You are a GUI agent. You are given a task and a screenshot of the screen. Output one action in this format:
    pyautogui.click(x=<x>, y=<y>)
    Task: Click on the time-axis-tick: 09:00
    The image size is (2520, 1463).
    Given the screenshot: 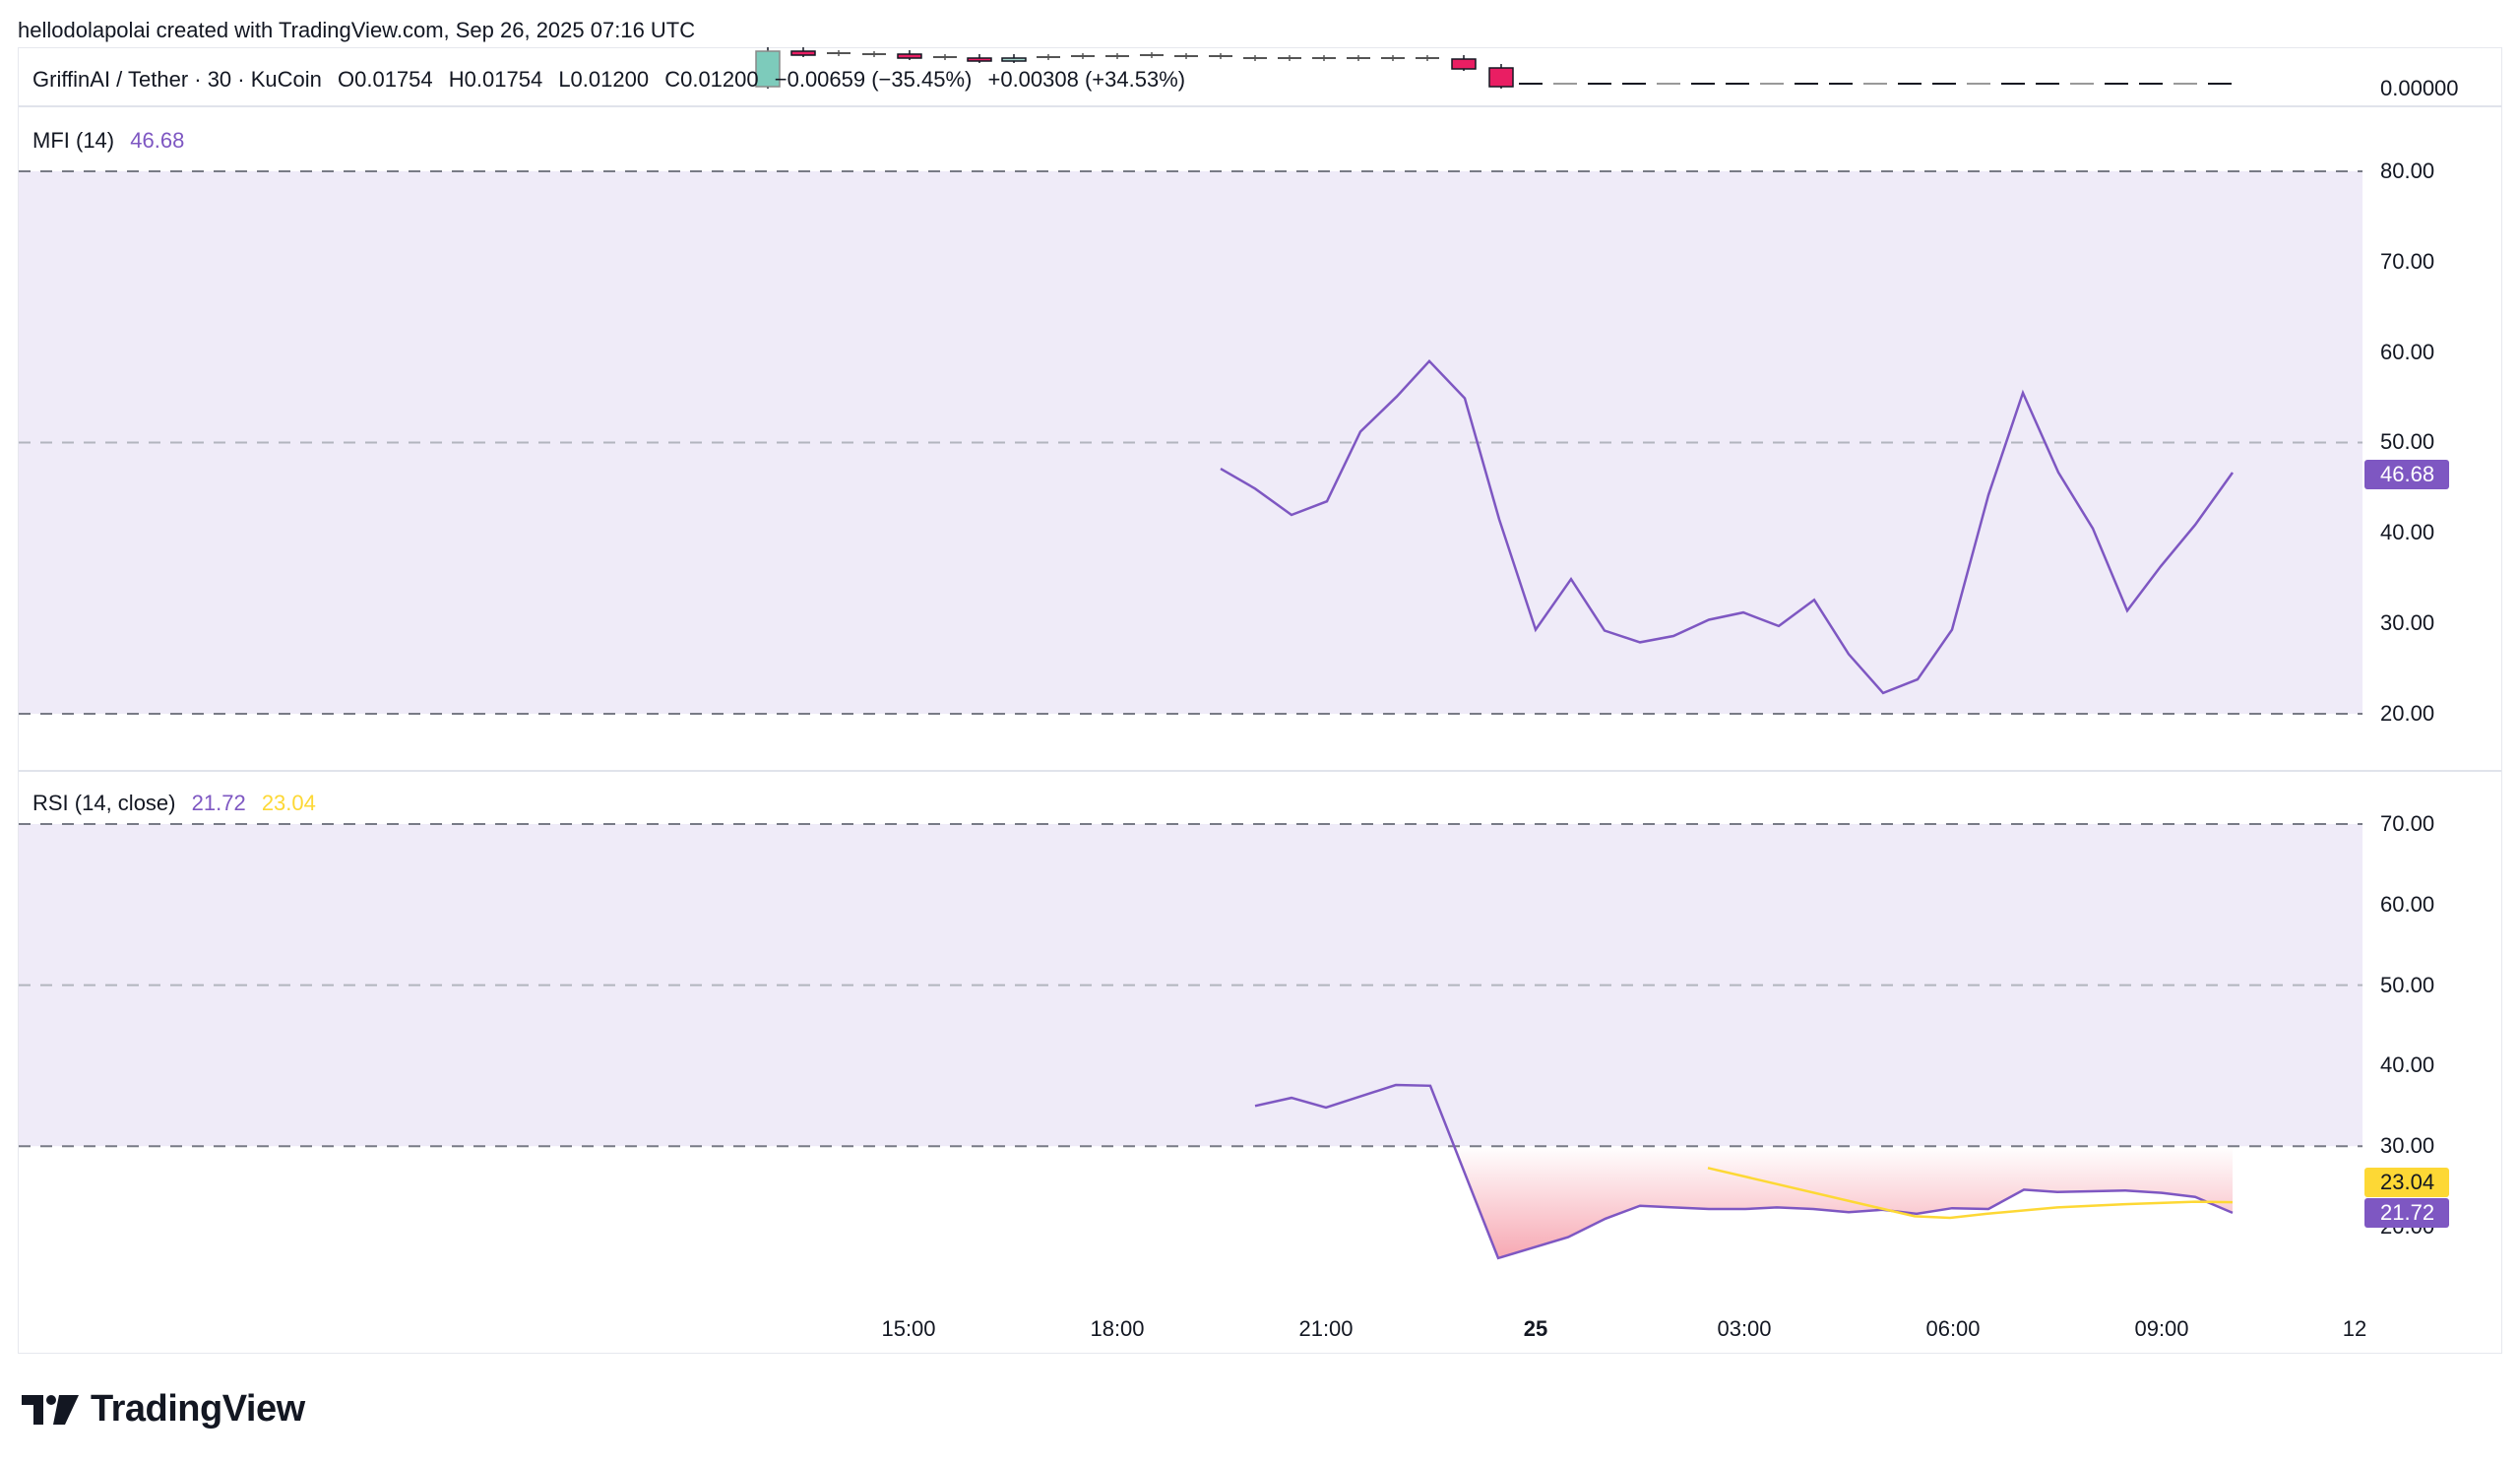 What is the action you would take?
    pyautogui.click(x=2161, y=1329)
    